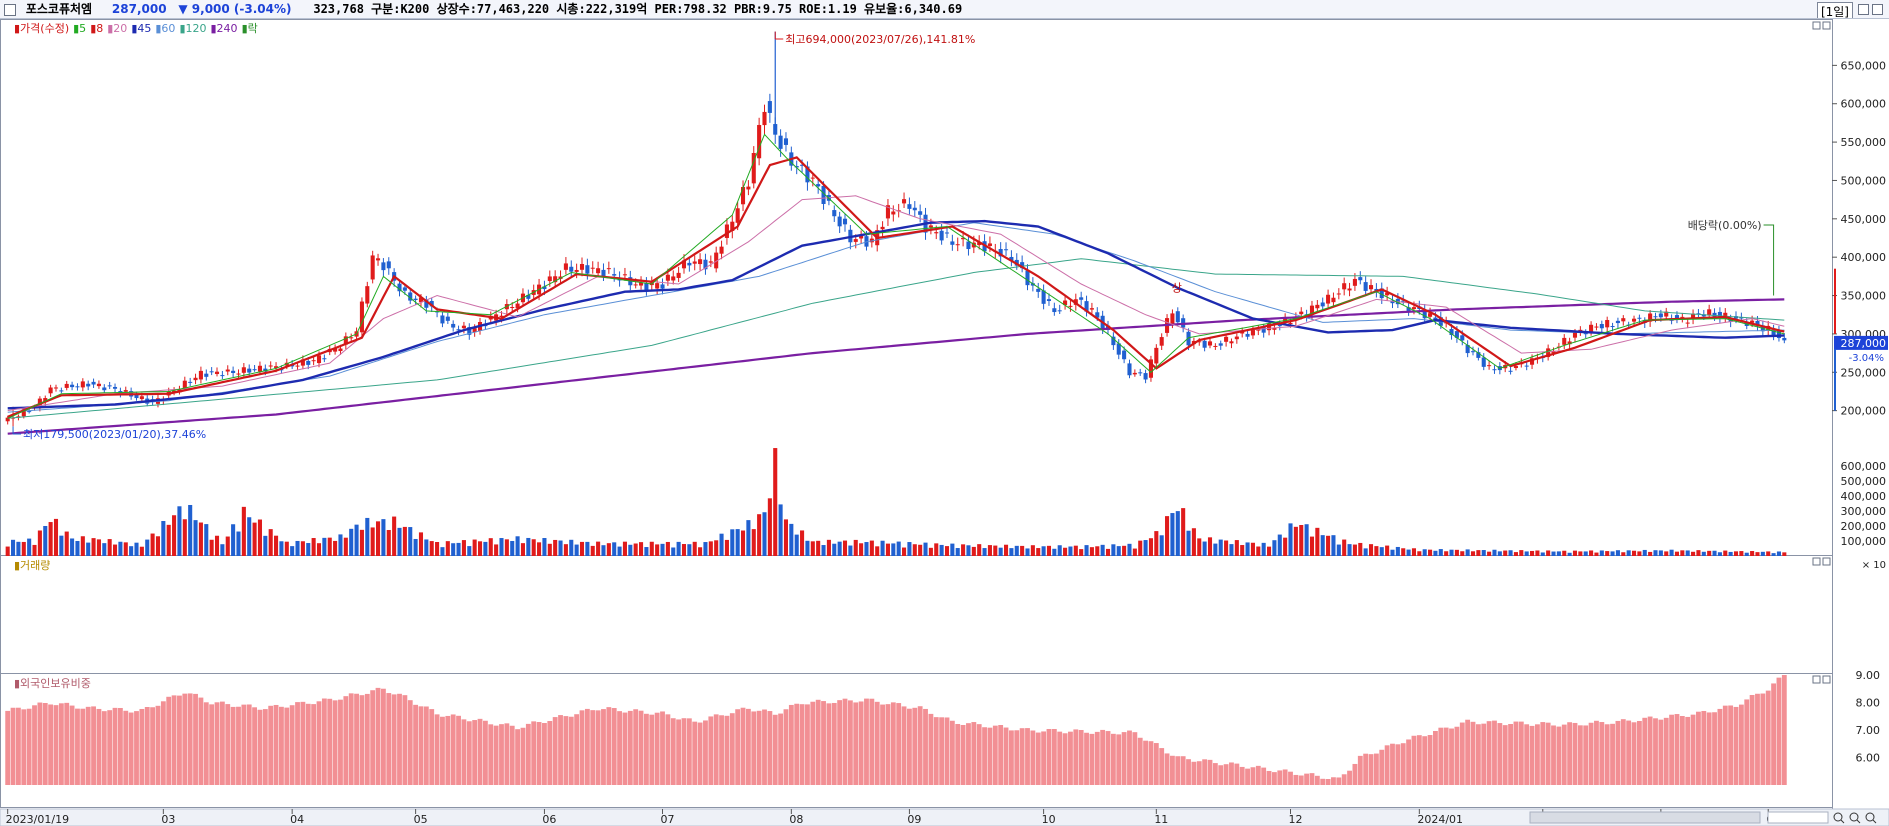  What do you see at coordinates (80, 28) in the screenshot?
I see `legend-item-1: ▮5` at bounding box center [80, 28].